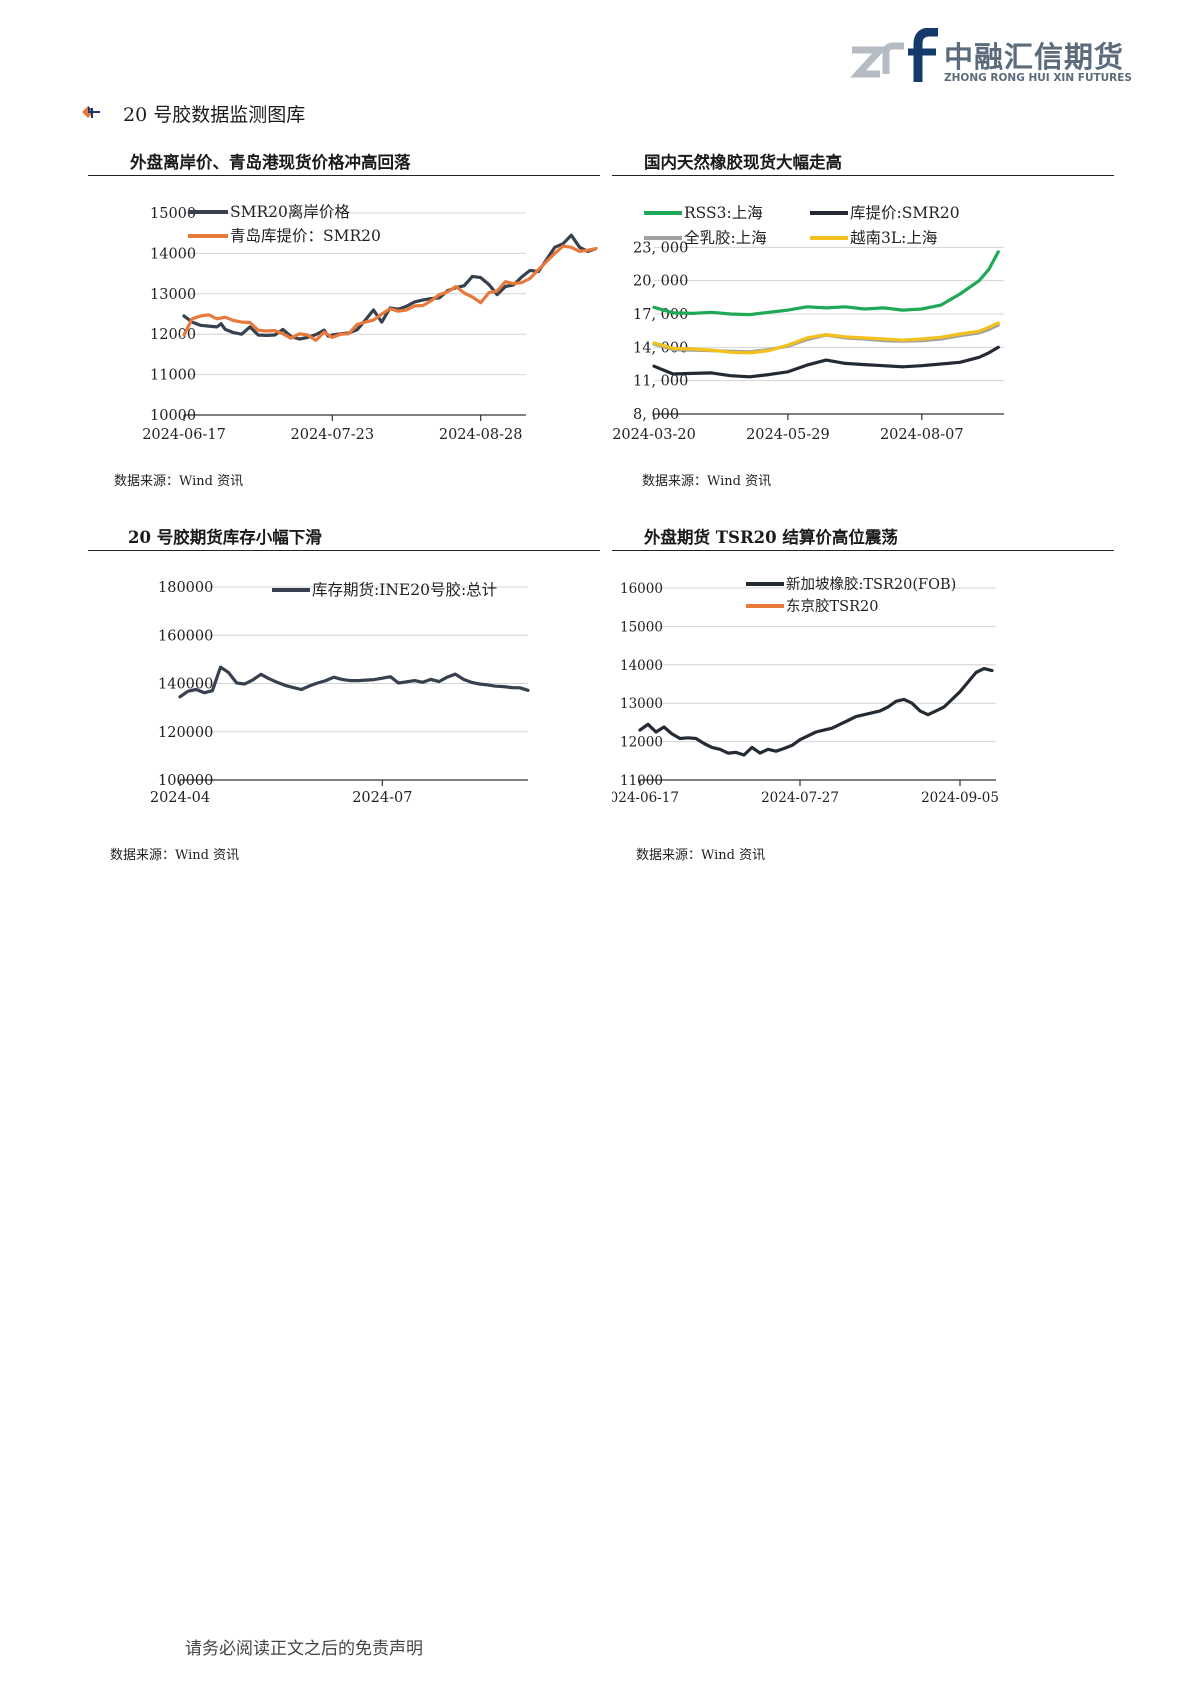 Image resolution: width=1190 pixels, height=1683 pixels. I want to click on y-tick-label: 100000, so click(185, 781).